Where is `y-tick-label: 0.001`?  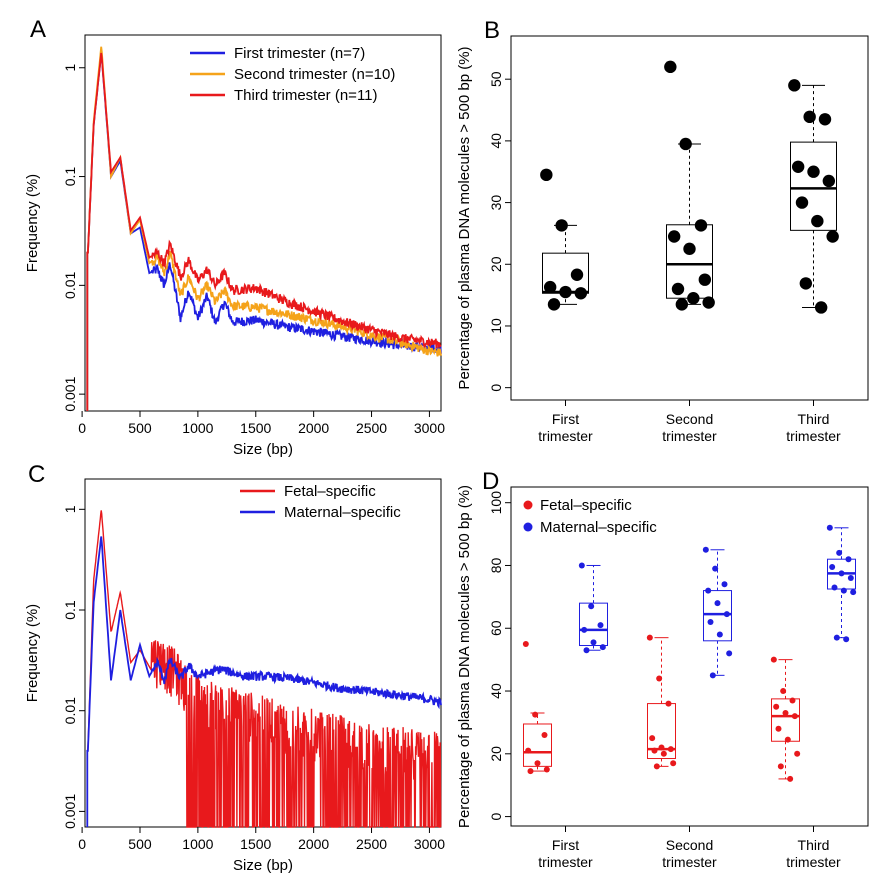 y-tick-label: 0.001 is located at coordinates (70, 393).